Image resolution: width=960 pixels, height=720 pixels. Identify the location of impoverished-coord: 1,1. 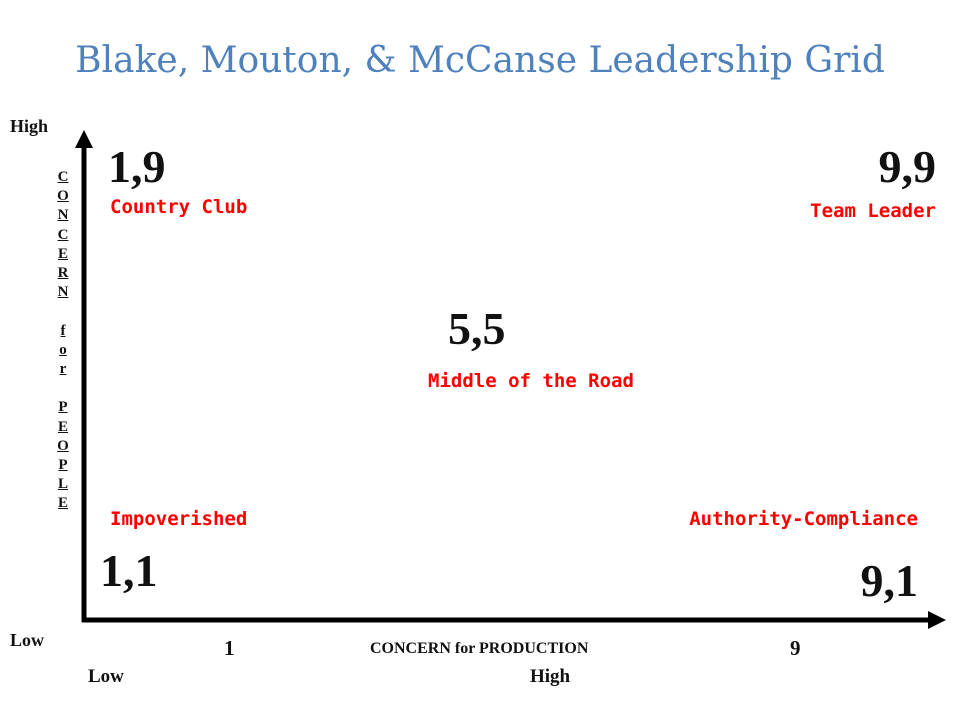
(129, 570).